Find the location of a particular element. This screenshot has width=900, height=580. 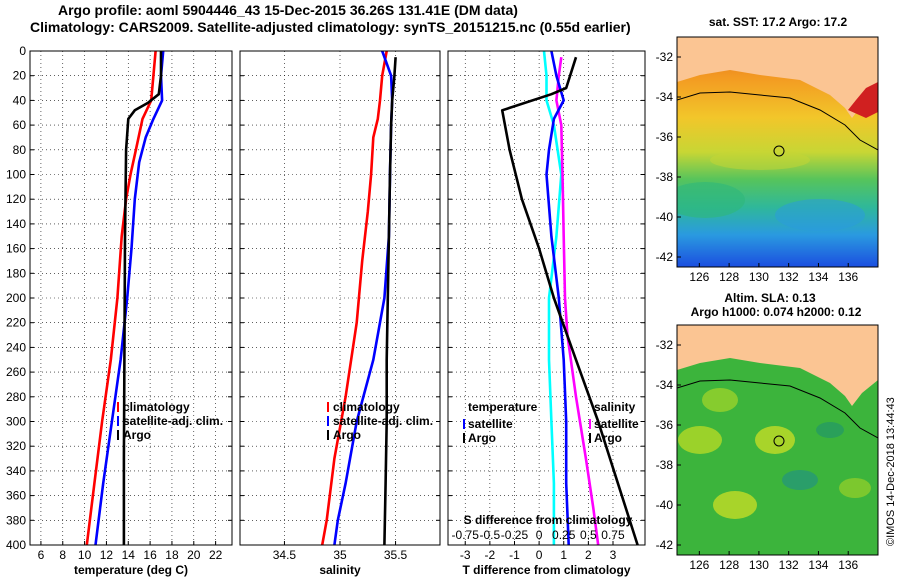

depth-tick-label: 60 is located at coordinates (20, 125).